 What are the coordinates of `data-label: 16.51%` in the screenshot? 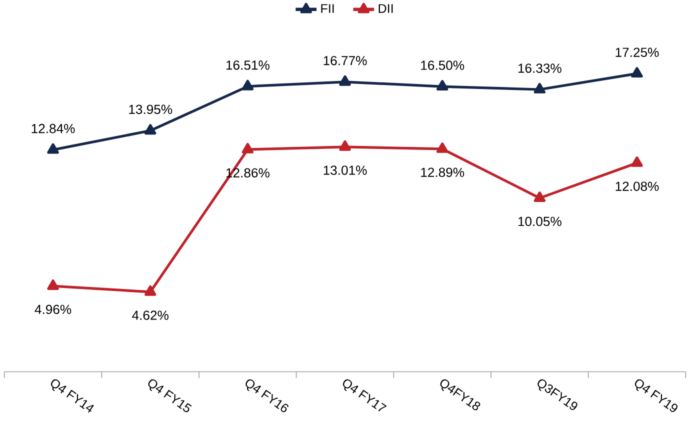 It's located at (248, 65).